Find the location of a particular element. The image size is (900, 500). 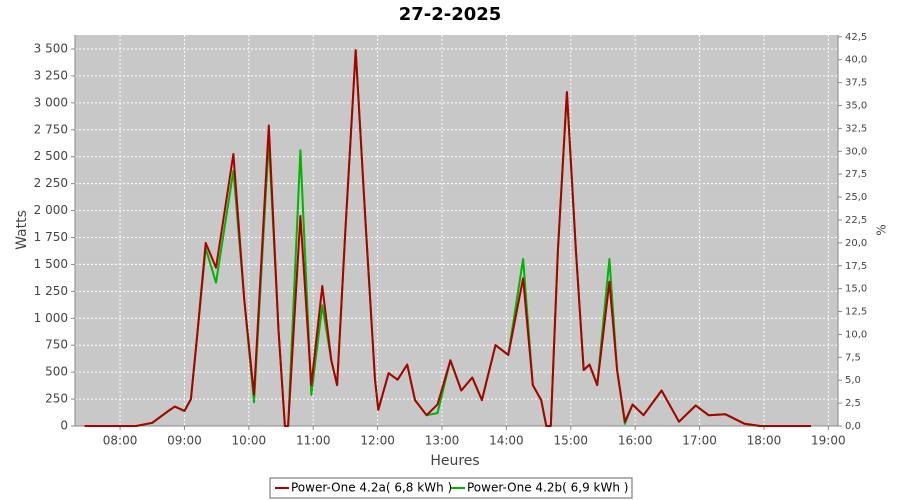

y2-tick-label: 2,5 is located at coordinates (853, 403).